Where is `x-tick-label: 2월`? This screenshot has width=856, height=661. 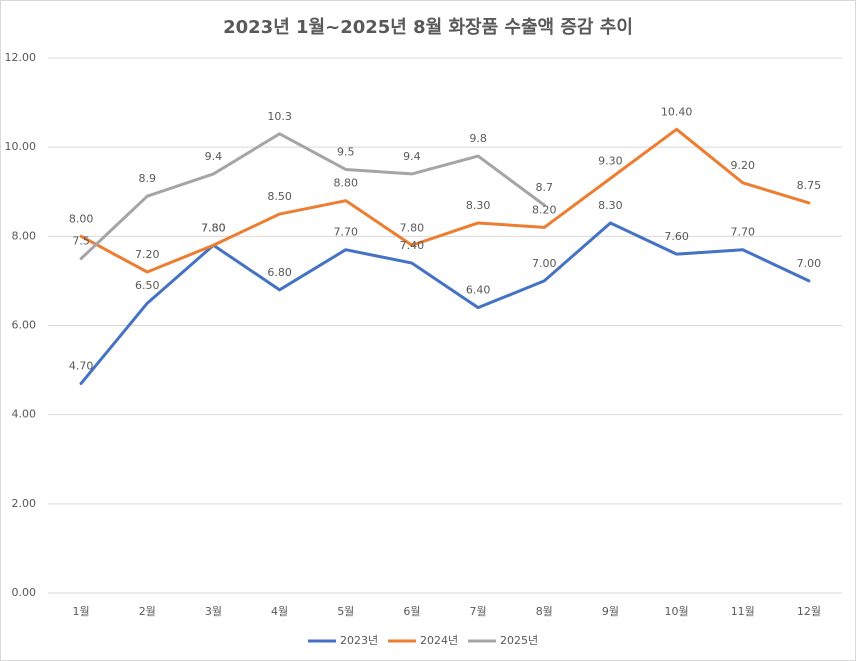 x-tick-label: 2월 is located at coordinates (147, 611).